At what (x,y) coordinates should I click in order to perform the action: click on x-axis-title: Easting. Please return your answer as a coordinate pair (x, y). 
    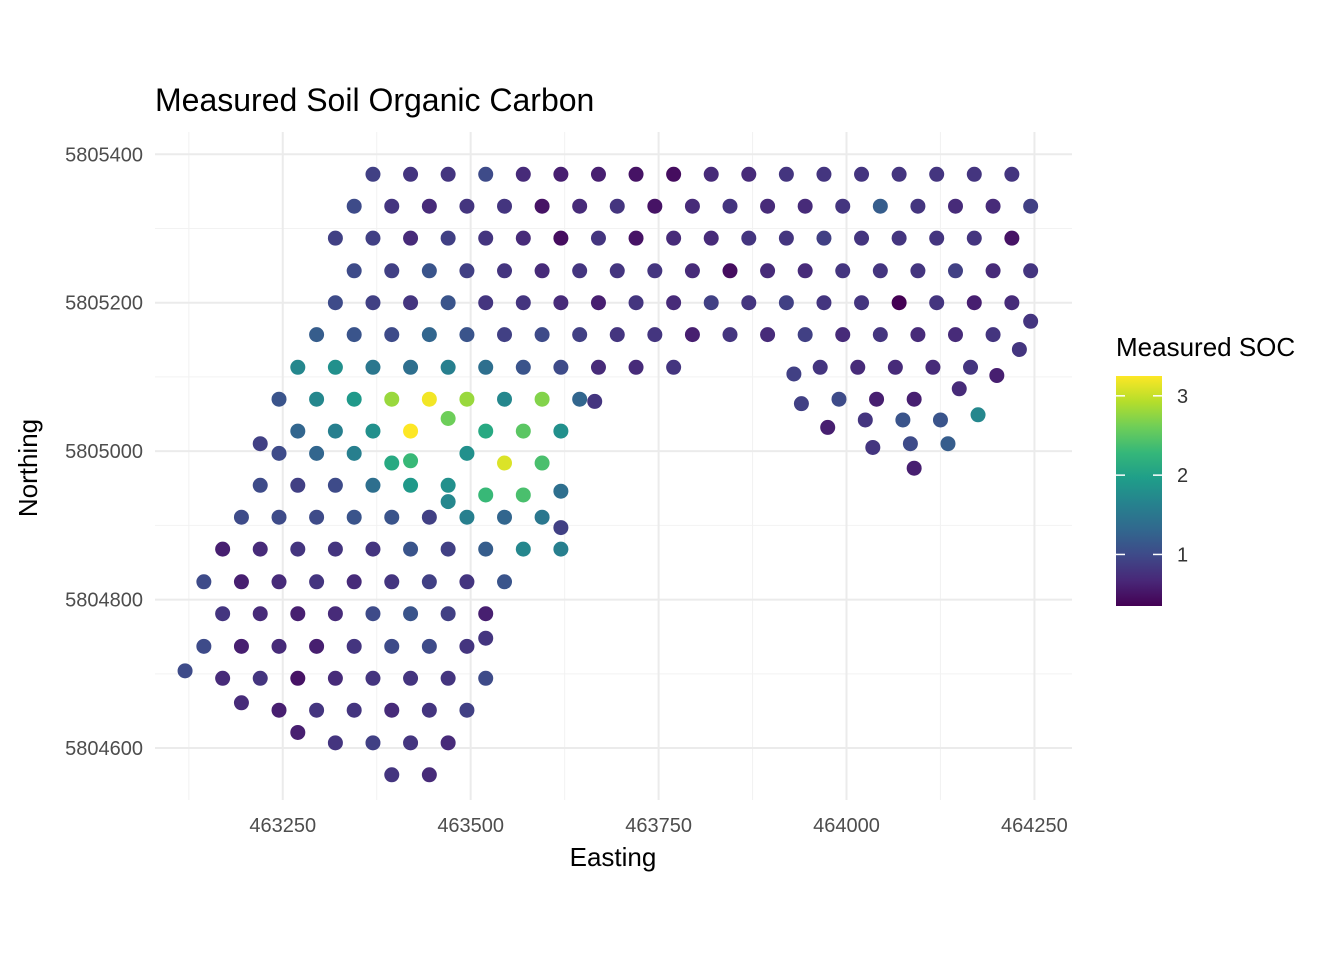
    Looking at the image, I should click on (613, 857).